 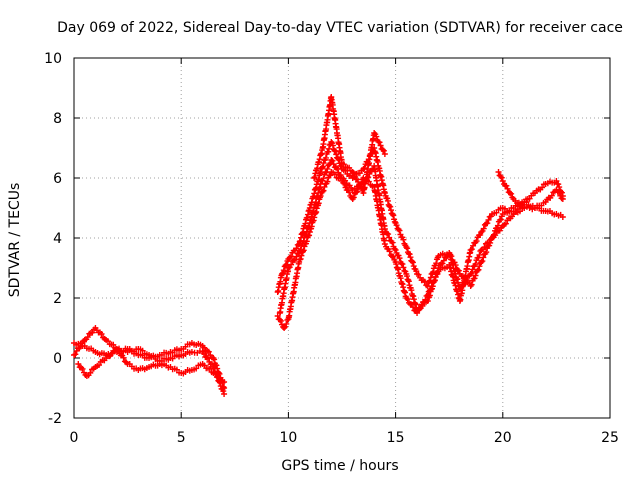 What do you see at coordinates (181, 438) in the screenshot?
I see `x-tick-label: 5` at bounding box center [181, 438].